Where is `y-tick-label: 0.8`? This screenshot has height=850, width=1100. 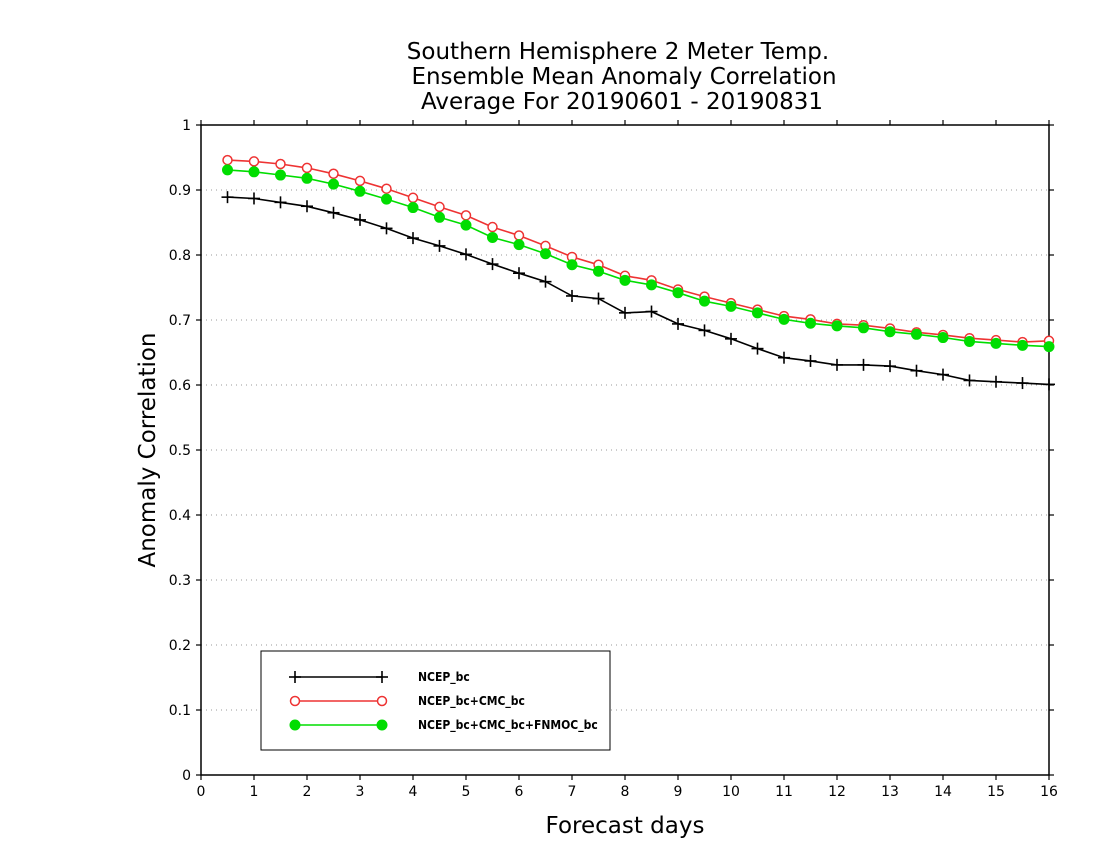
y-tick-label: 0.8 is located at coordinates (180, 256).